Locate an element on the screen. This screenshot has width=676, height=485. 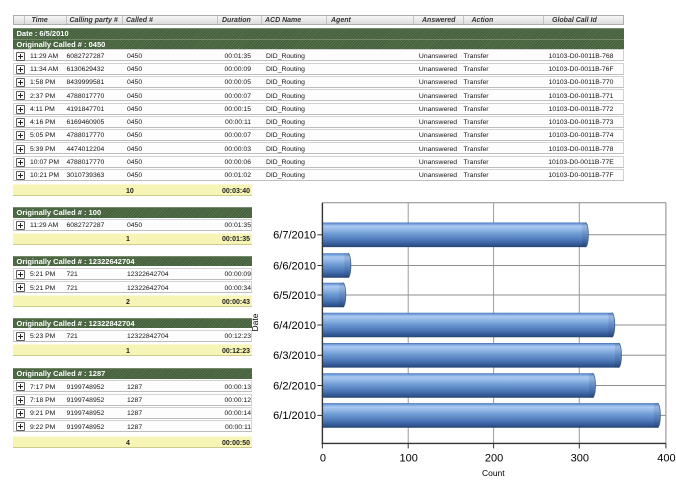
svg-text: 6/7/2010 is located at coordinates (294, 236).